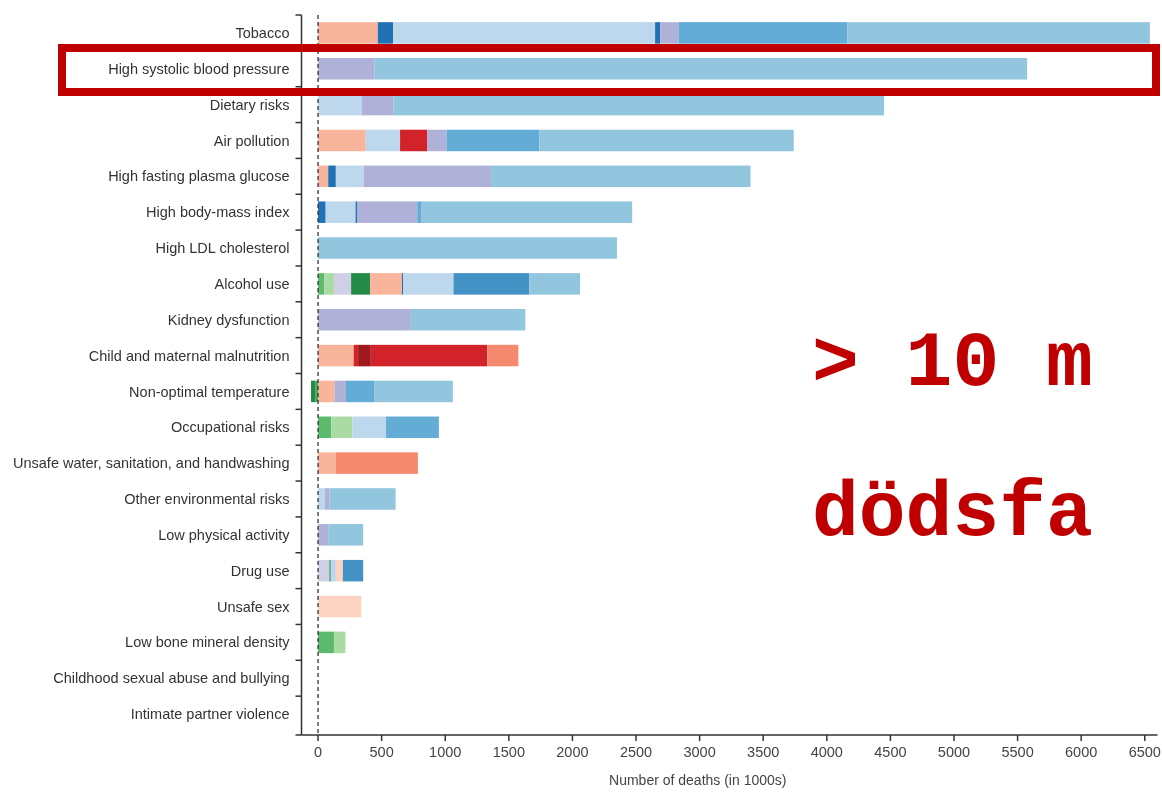 This screenshot has width=1162, height=793. Describe the element at coordinates (952, 514) in the screenshot. I see `annotation: dödsfa` at that location.